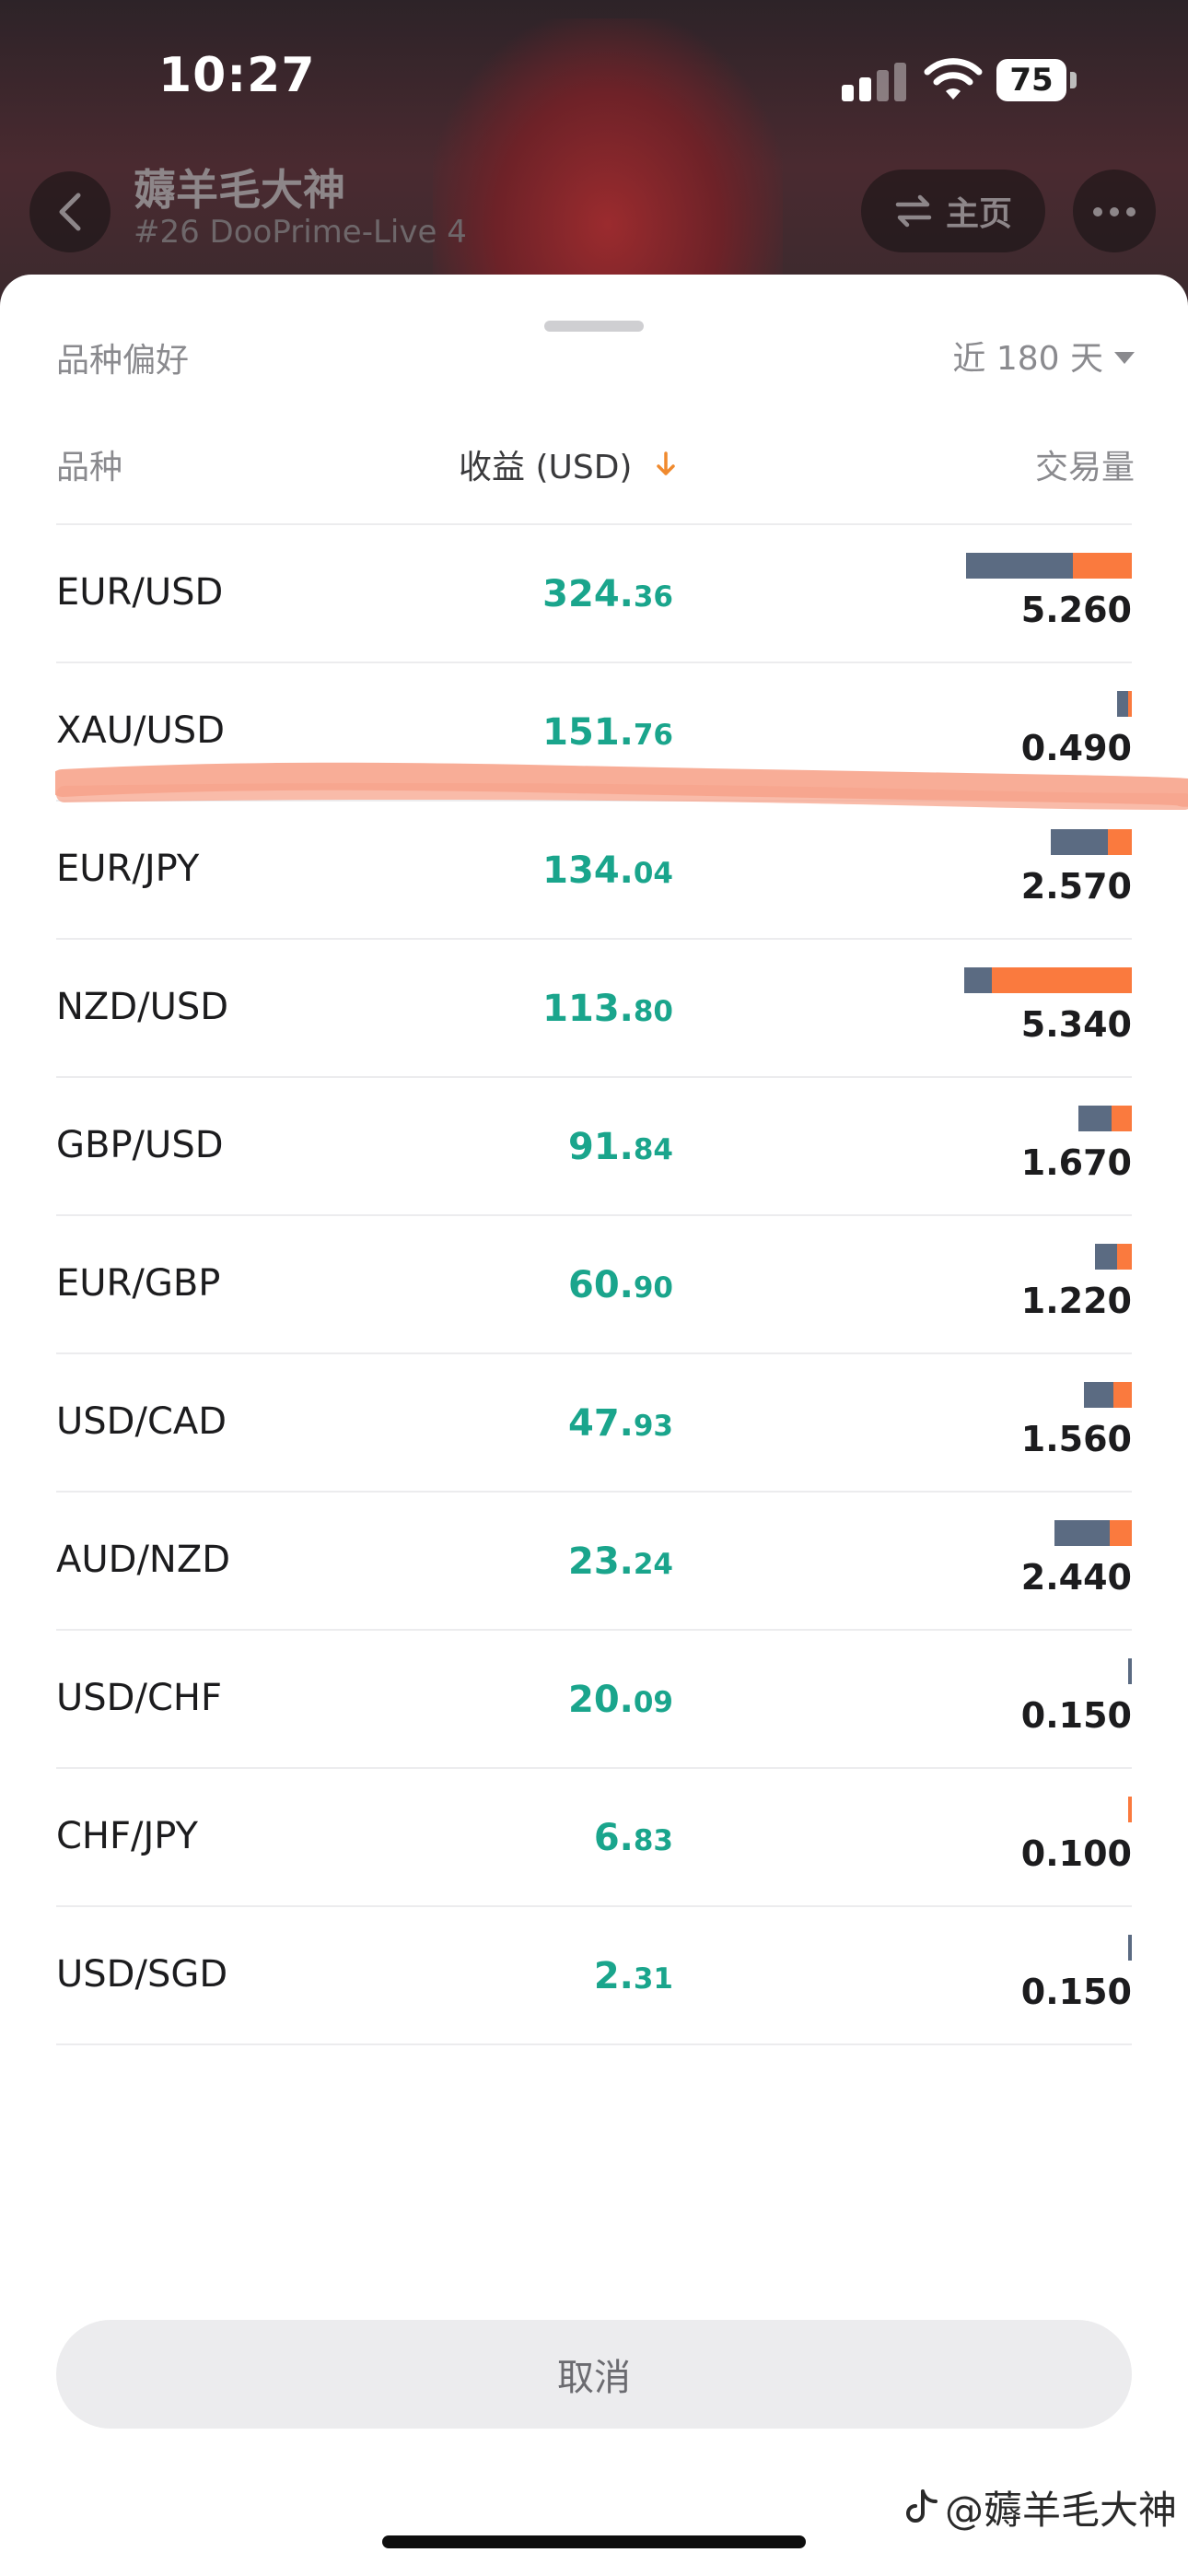 This screenshot has width=1188, height=2576. What do you see at coordinates (1114, 211) in the screenshot?
I see `more-button` at bounding box center [1114, 211].